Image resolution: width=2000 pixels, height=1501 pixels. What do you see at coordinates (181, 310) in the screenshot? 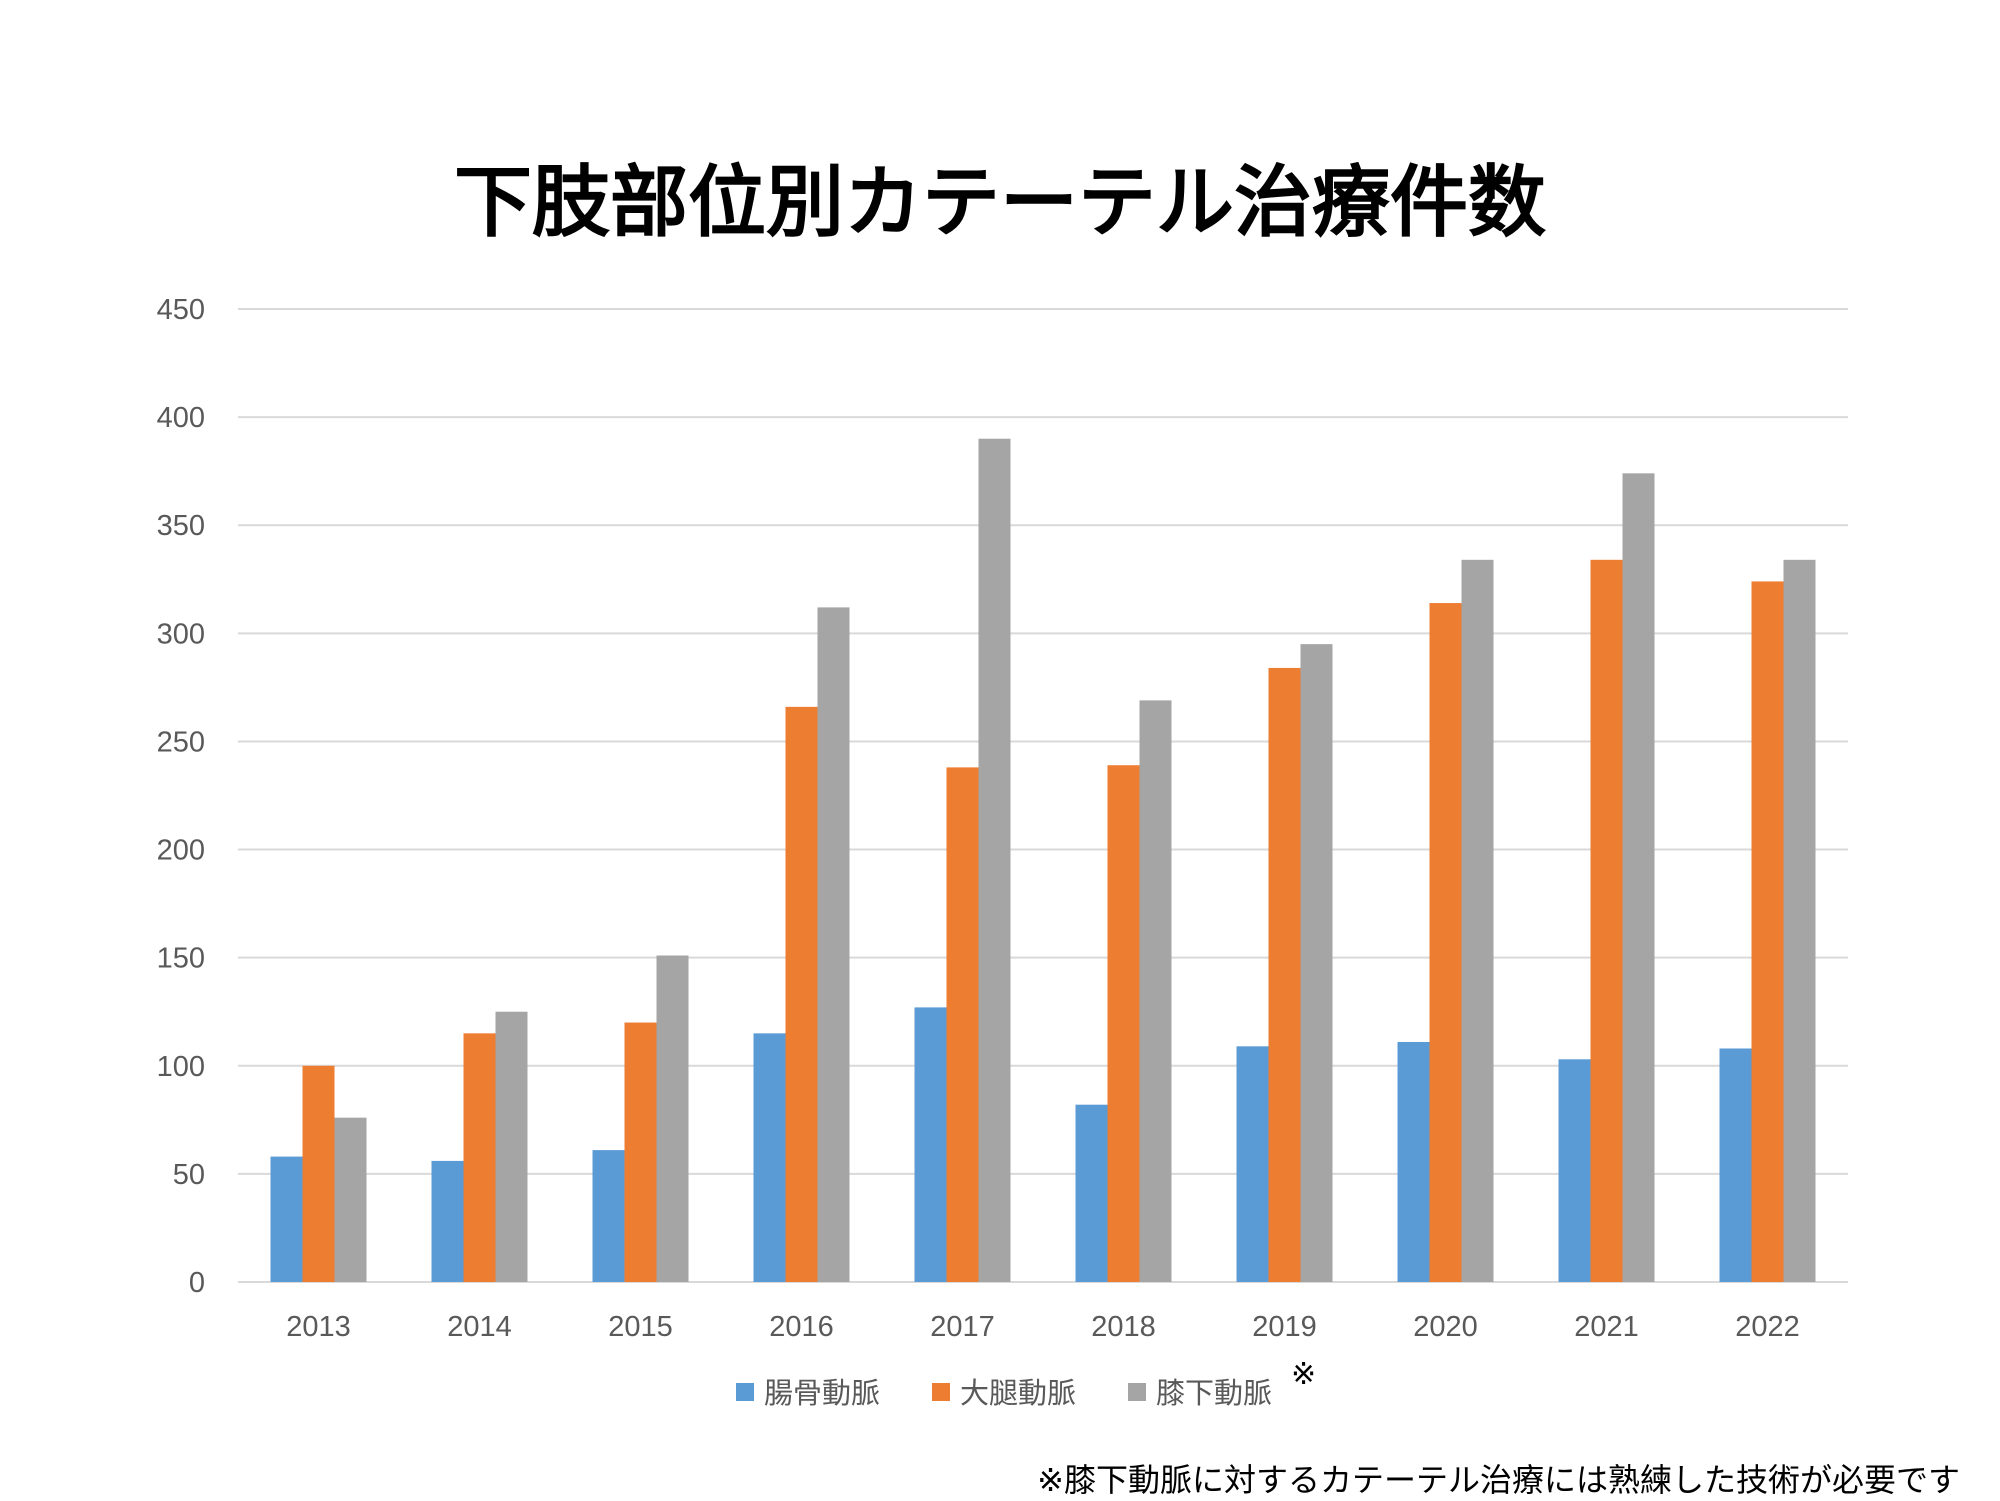
I see `y-tick-label: 450` at bounding box center [181, 310].